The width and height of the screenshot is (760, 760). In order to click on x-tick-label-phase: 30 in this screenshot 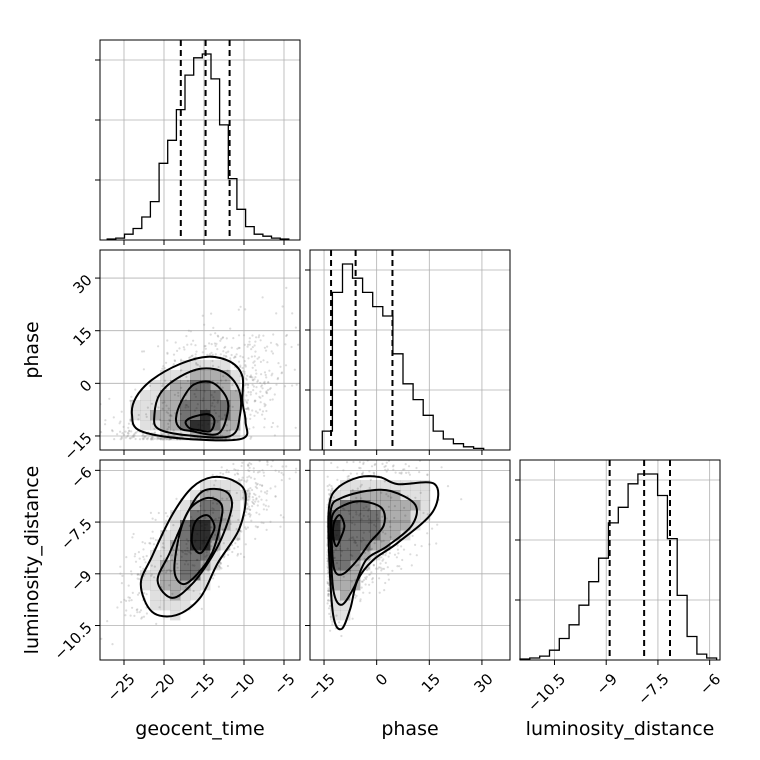, I will do `click(483, 683)`.